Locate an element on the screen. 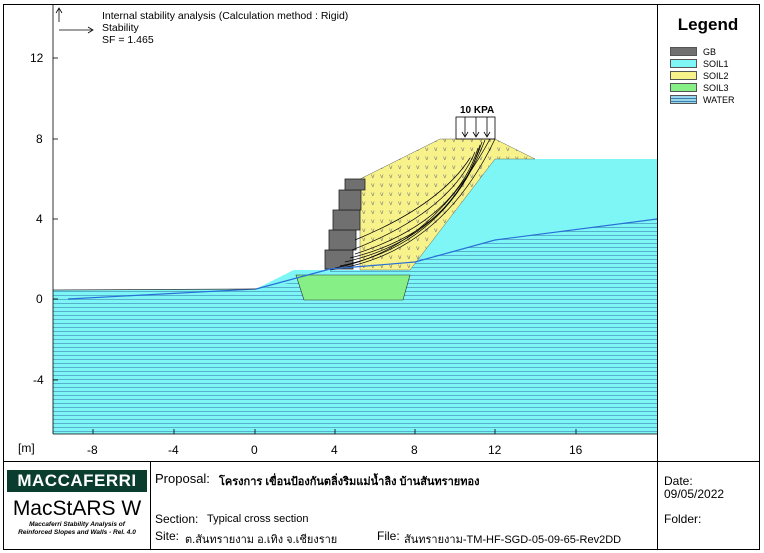 This screenshot has height=553, width=764. x-axis is located at coordinates (355, 432).